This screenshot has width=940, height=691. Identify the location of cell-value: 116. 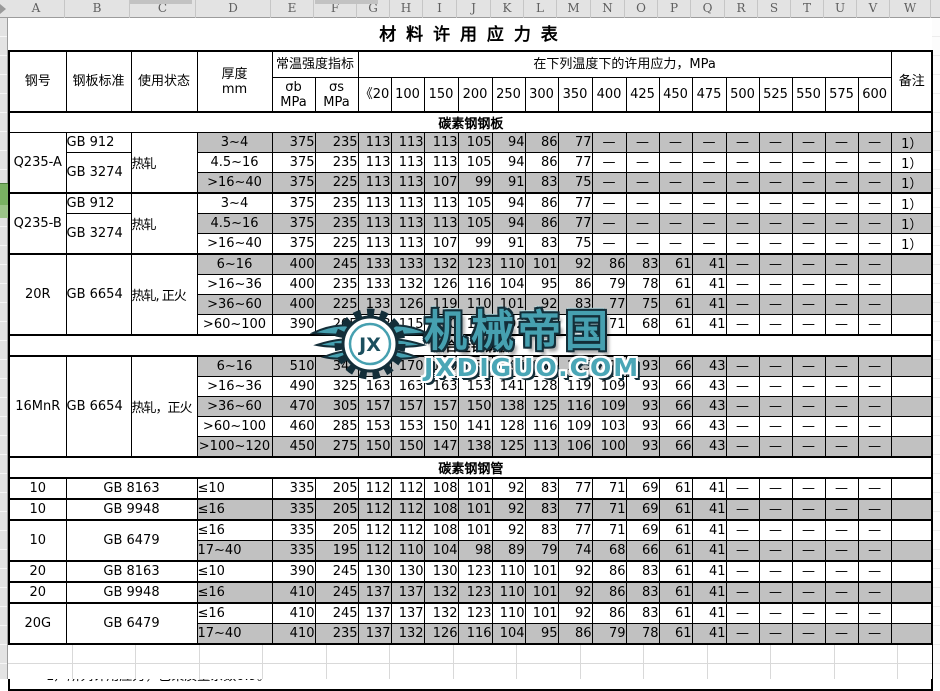
(475, 634).